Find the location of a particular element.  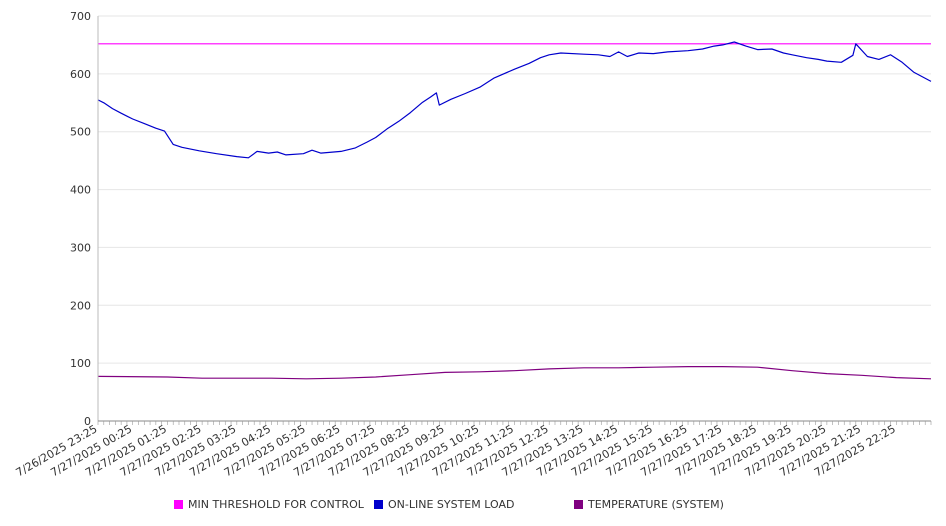

y-tick-label: 300 is located at coordinates (80, 247).